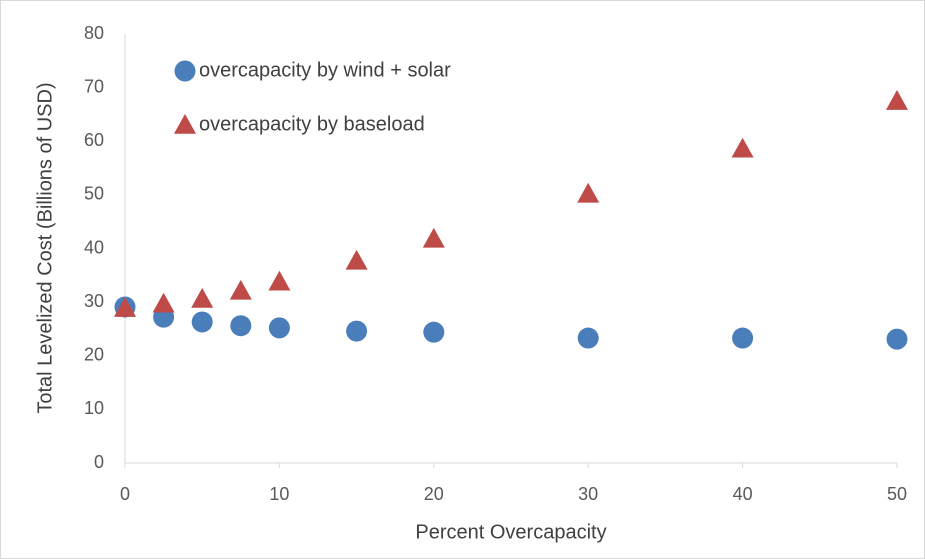  I want to click on y-tick-label: 60, so click(94, 140).